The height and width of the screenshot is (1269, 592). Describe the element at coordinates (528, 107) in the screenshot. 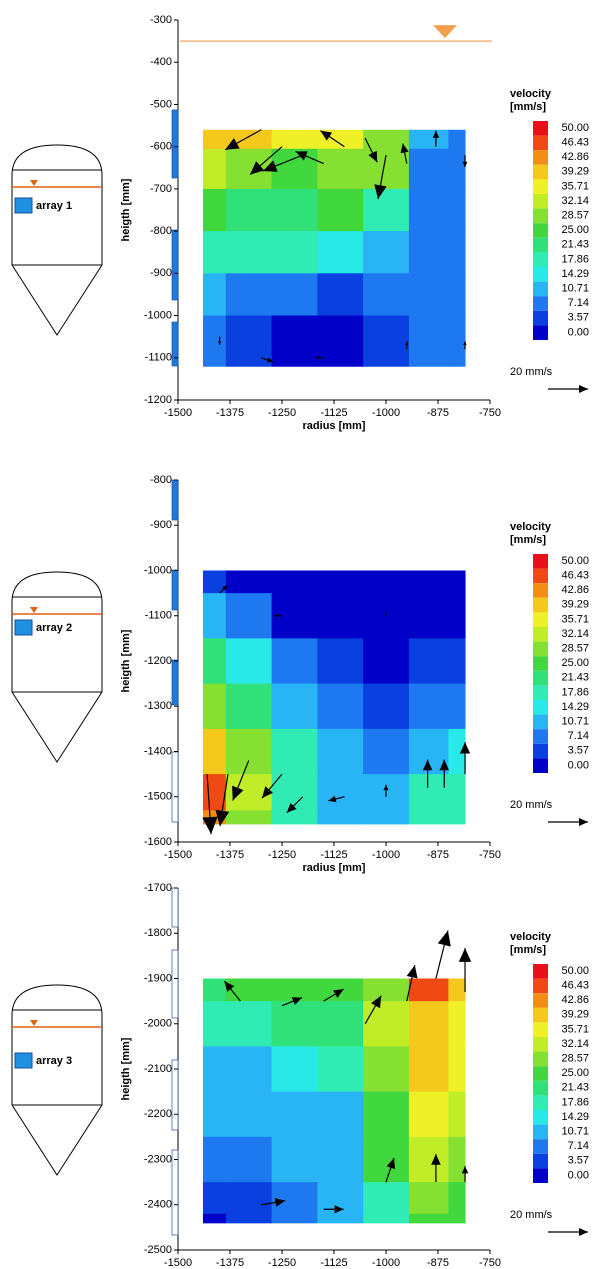

I see `colorbar-title: [mm/s]` at that location.